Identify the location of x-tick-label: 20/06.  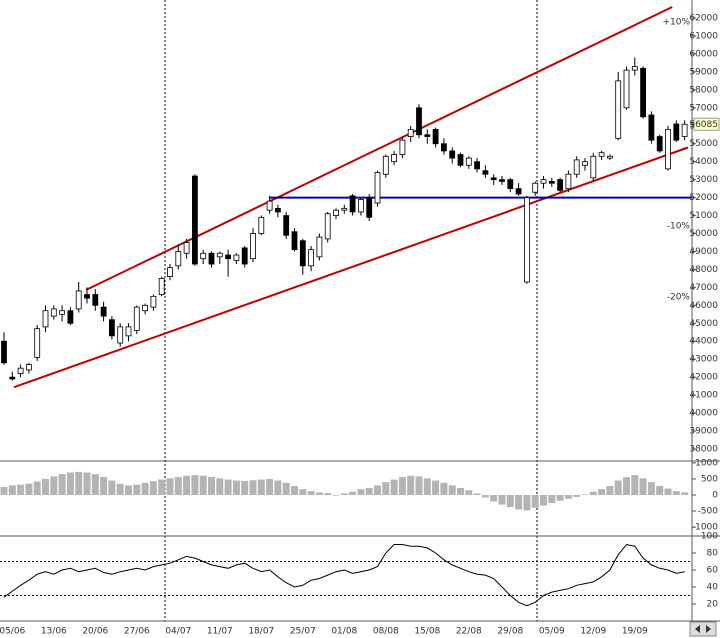
(95, 632).